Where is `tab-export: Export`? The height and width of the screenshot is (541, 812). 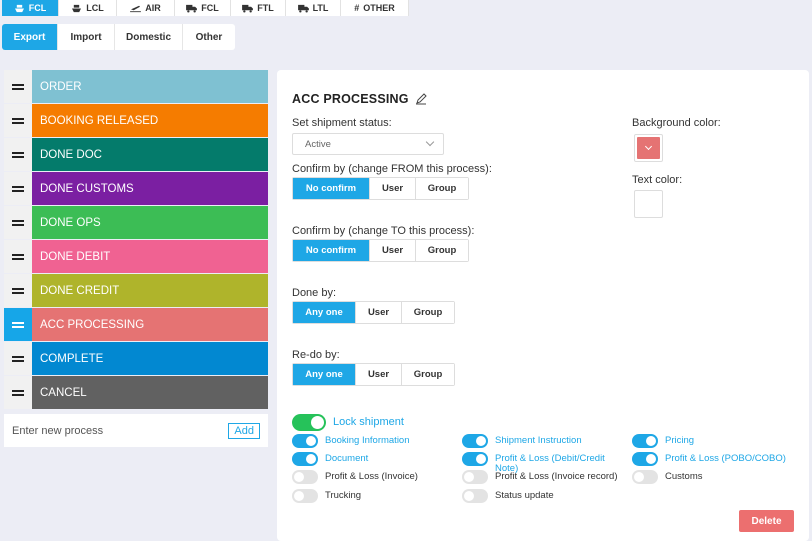
tab-export: Export is located at coordinates (30, 37).